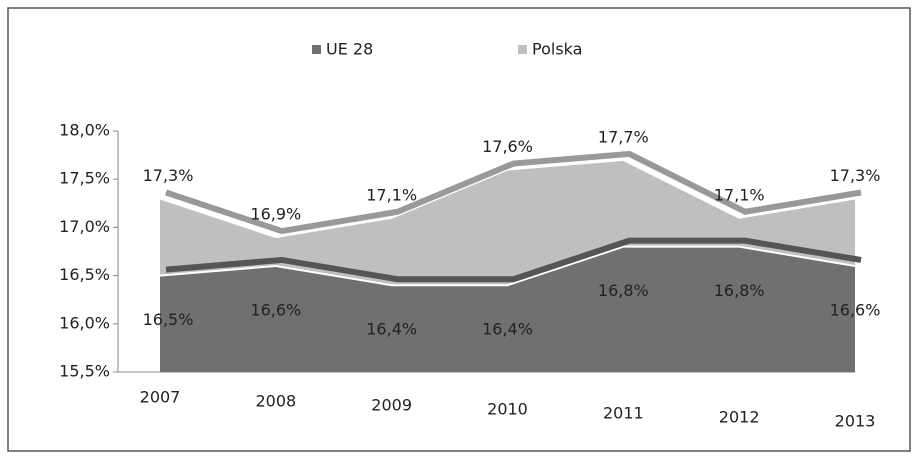 This screenshot has width=918, height=459. Describe the element at coordinates (84, 274) in the screenshot. I see `y-tick-label: 16,5%` at that location.